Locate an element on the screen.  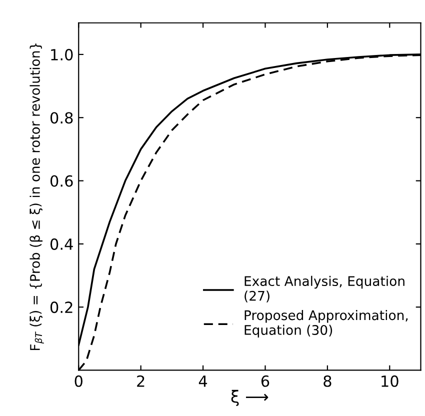
y-tick-label: 0.6 is located at coordinates (61, 181).